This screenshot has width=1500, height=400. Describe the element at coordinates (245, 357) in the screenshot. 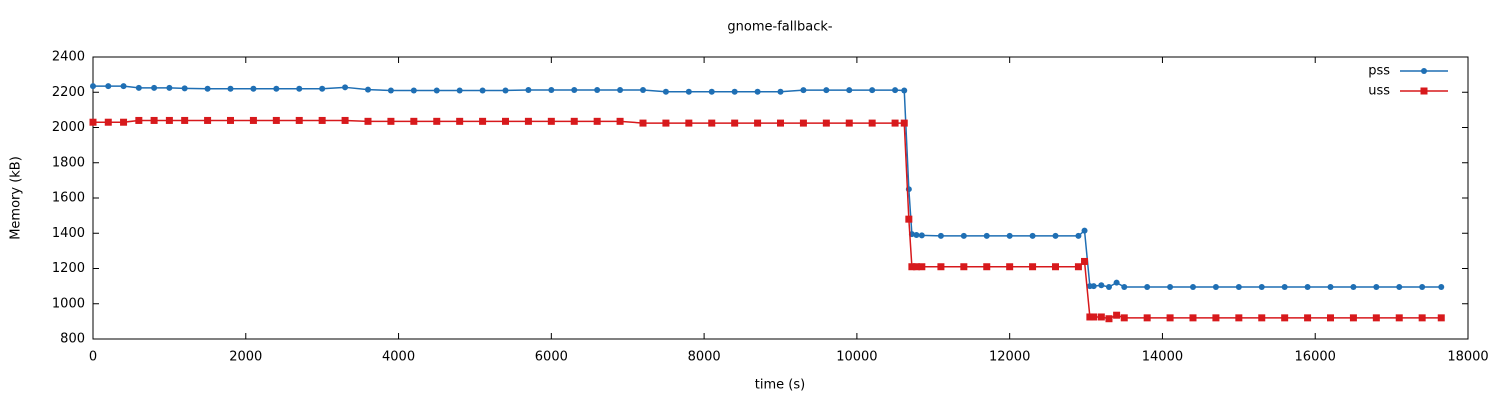

I see `x-tick-label: 2000` at that location.